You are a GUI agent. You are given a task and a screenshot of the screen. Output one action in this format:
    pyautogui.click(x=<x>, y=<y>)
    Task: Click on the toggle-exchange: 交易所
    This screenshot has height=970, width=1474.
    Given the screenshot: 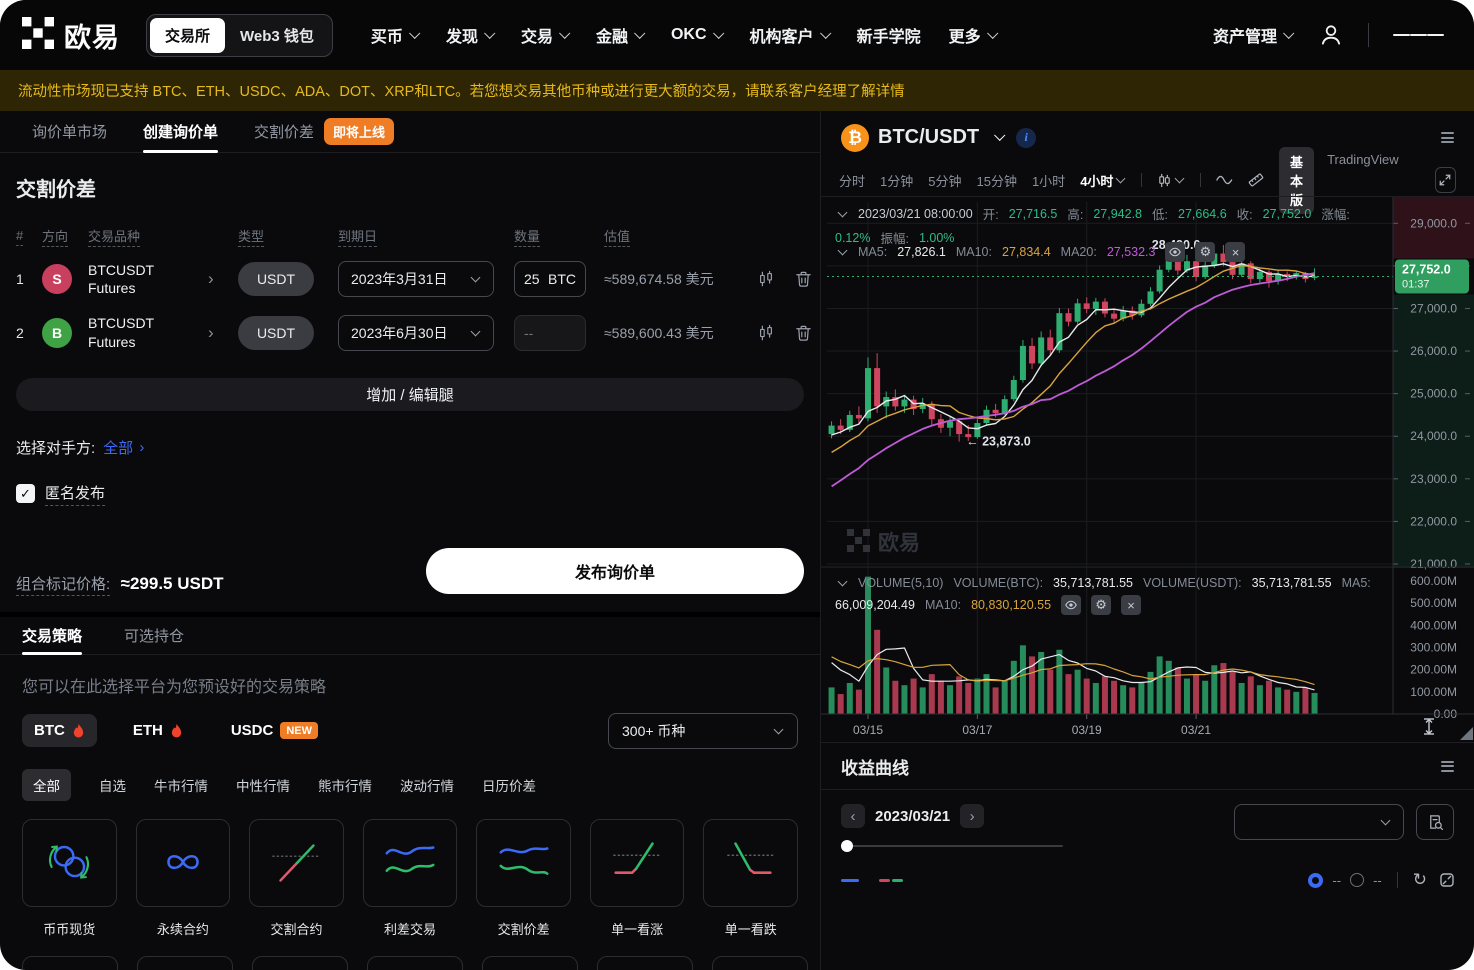 What is the action you would take?
    pyautogui.click(x=188, y=35)
    